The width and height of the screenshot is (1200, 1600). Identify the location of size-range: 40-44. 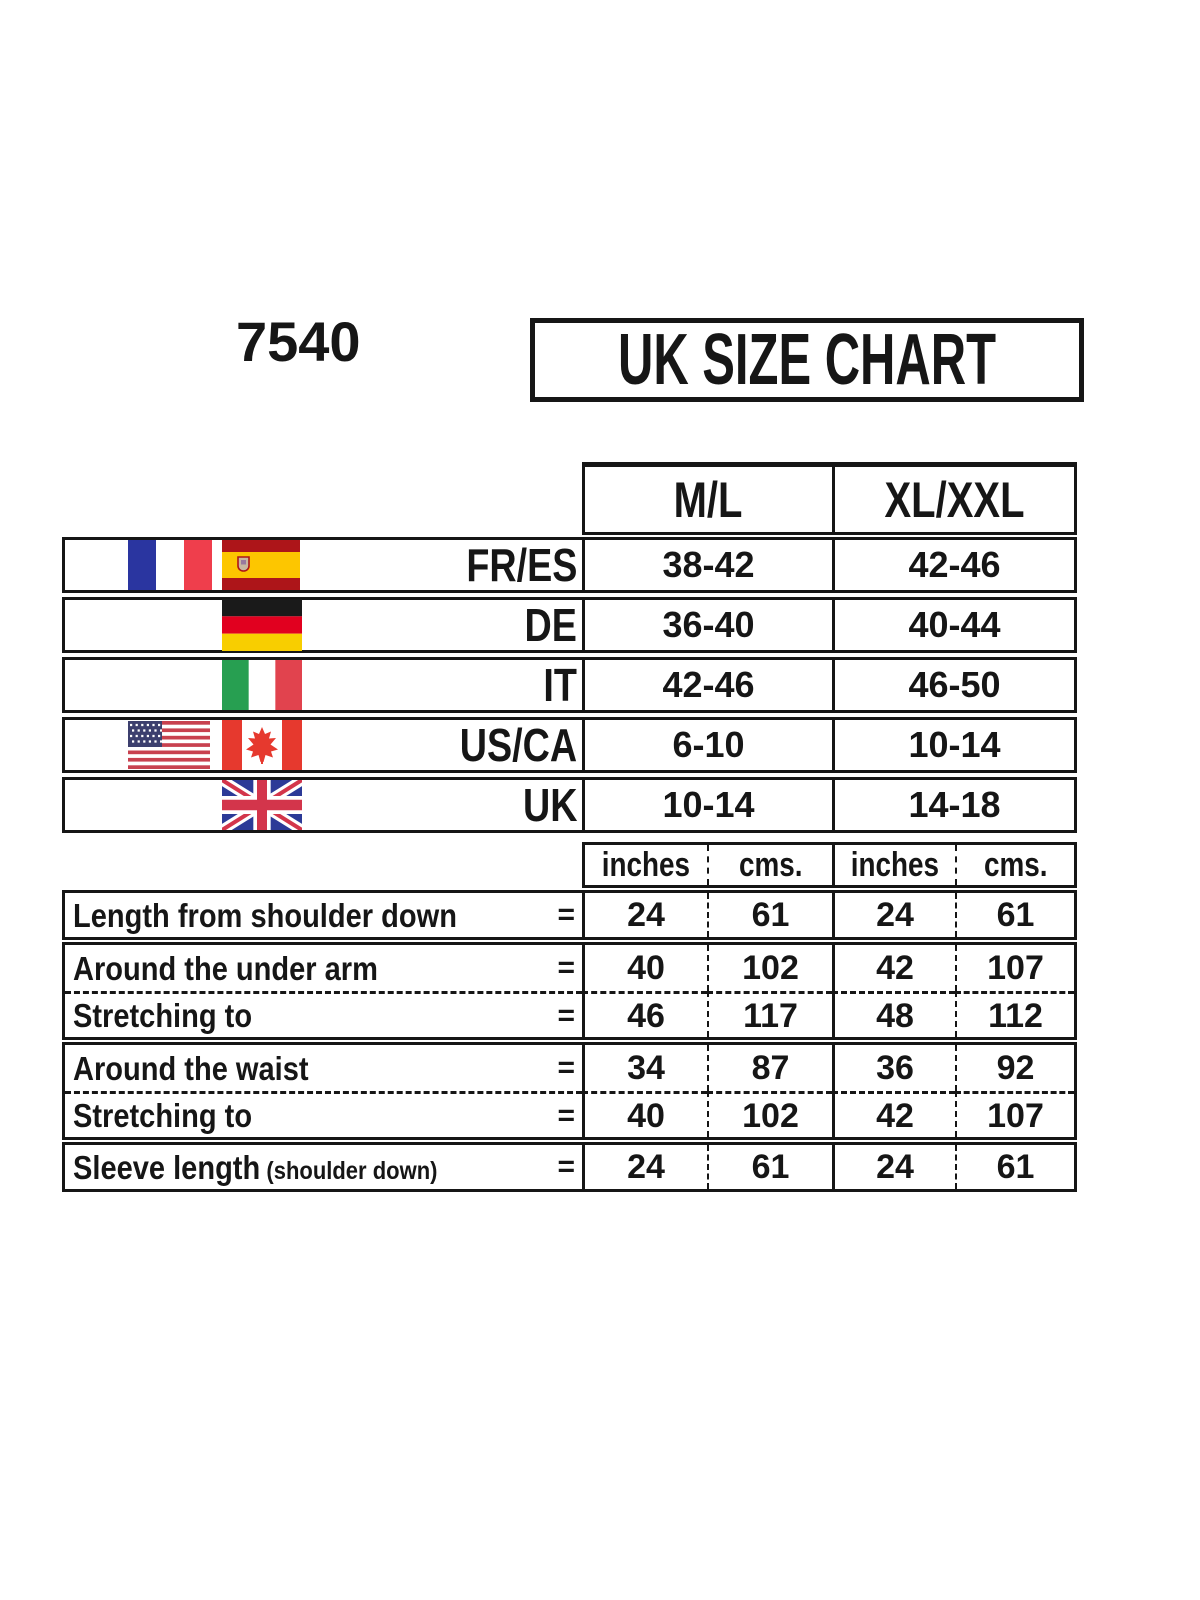
(954, 624).